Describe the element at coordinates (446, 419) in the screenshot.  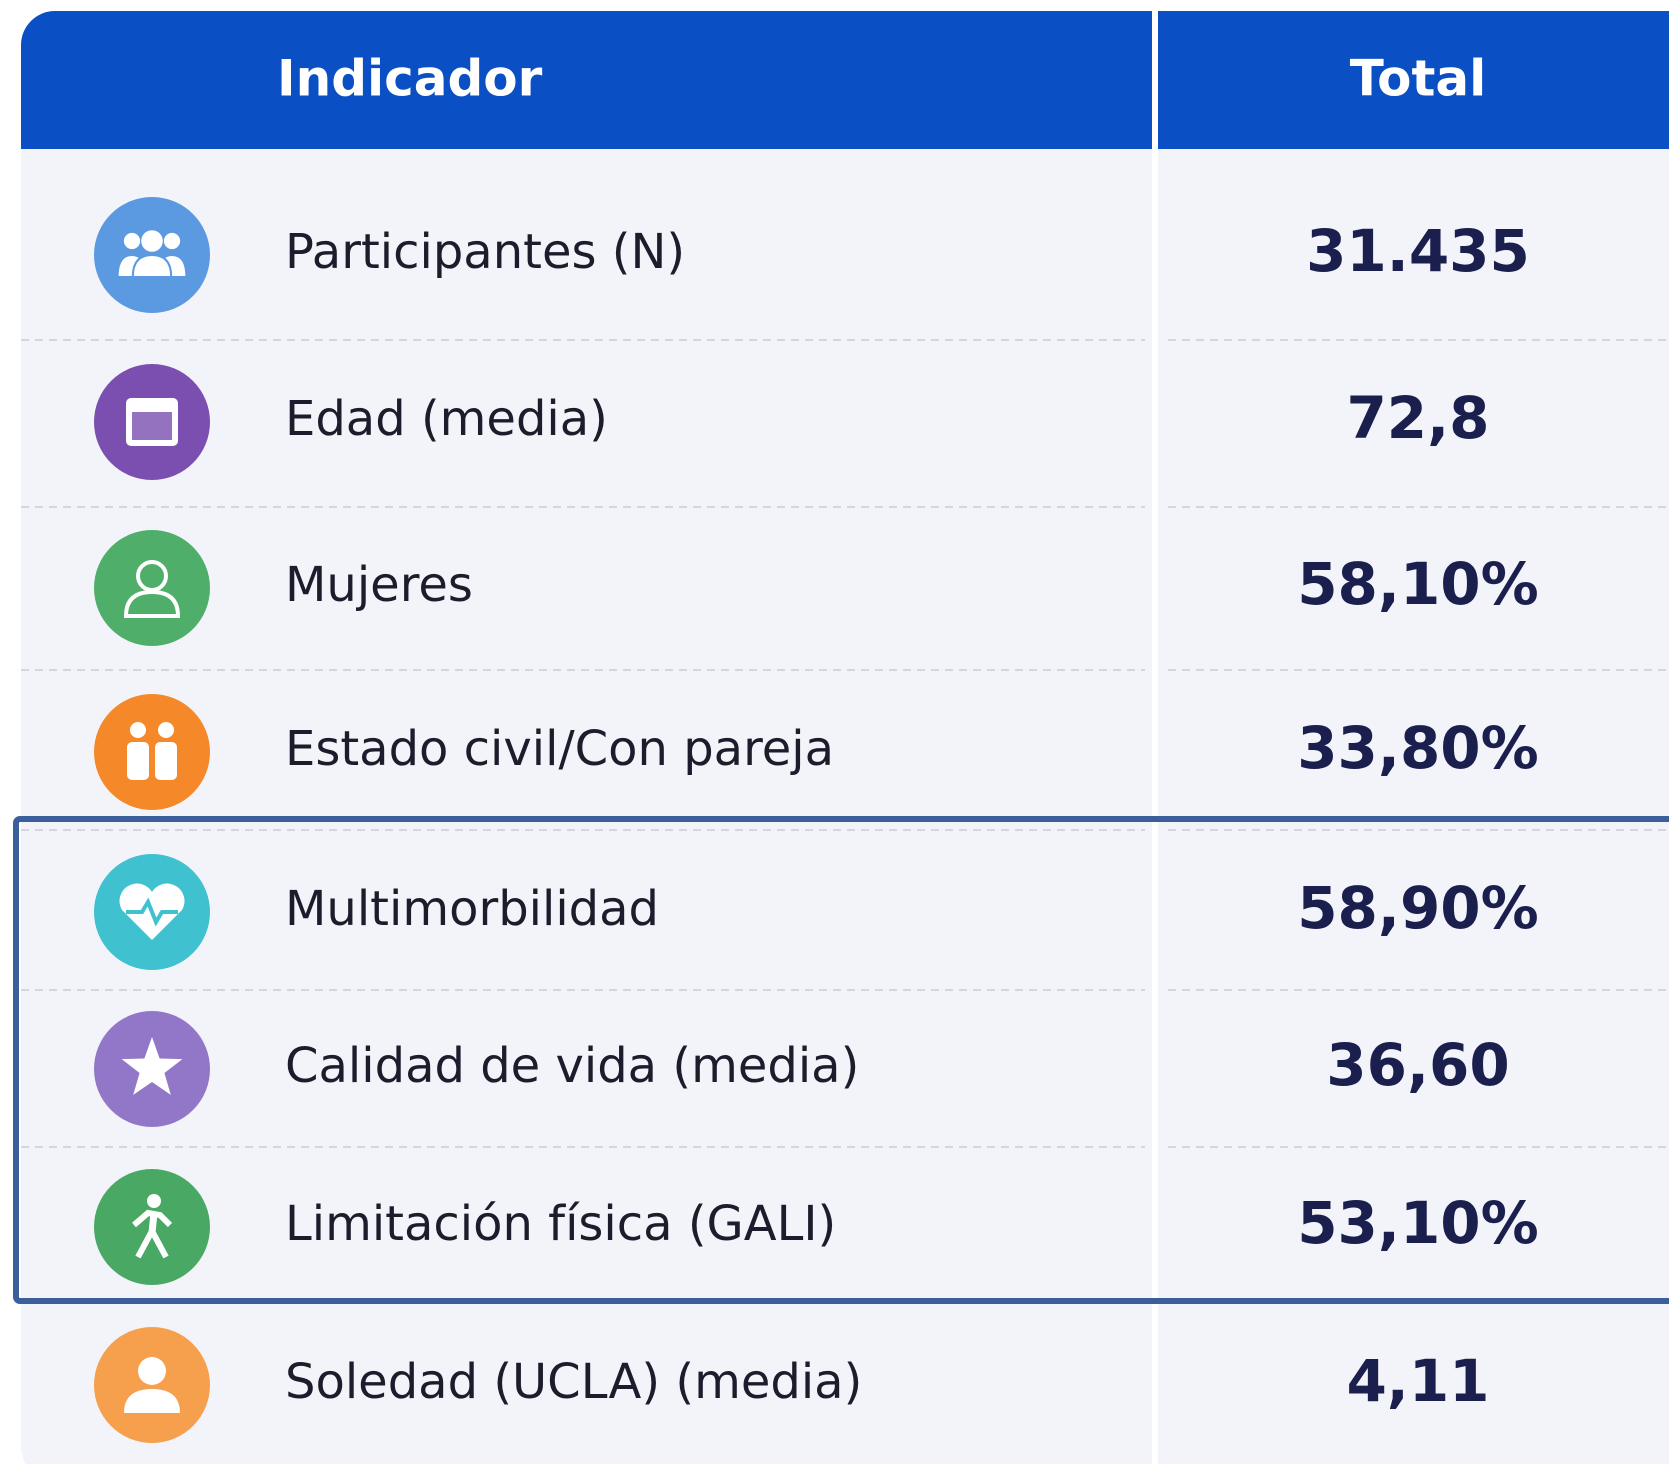
I see `indicator-label: Edad (media)` at that location.